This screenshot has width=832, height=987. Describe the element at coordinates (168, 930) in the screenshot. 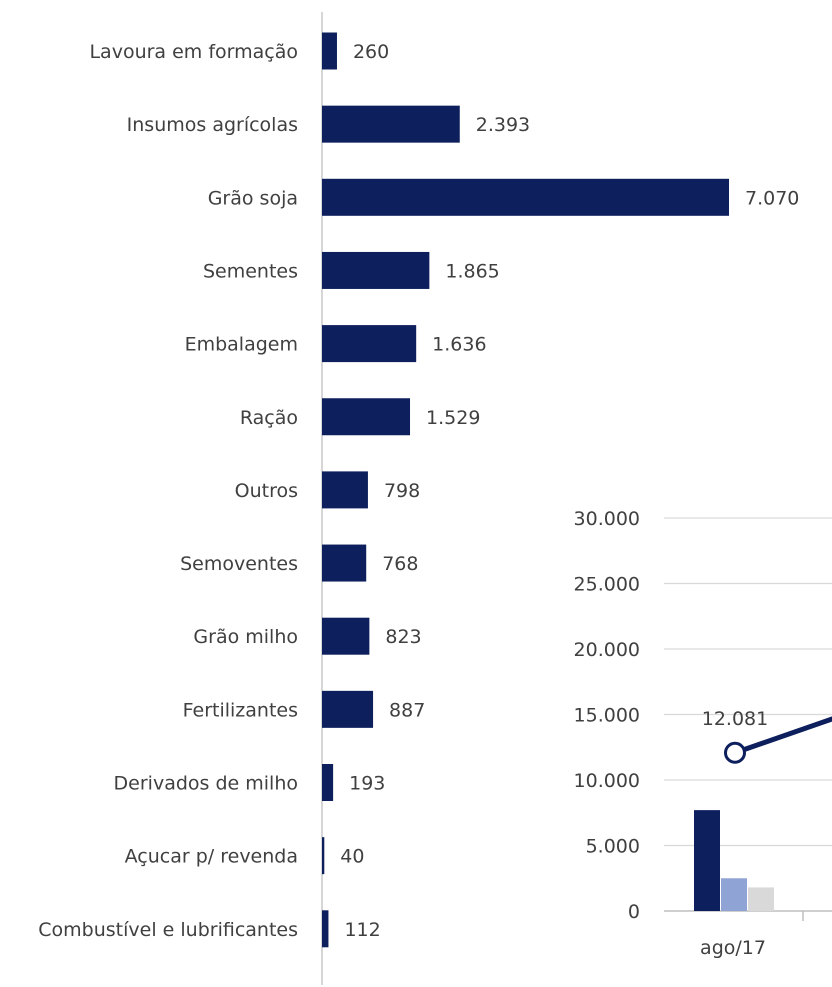

I see `category-label: Combustível e lubrificantes` at that location.